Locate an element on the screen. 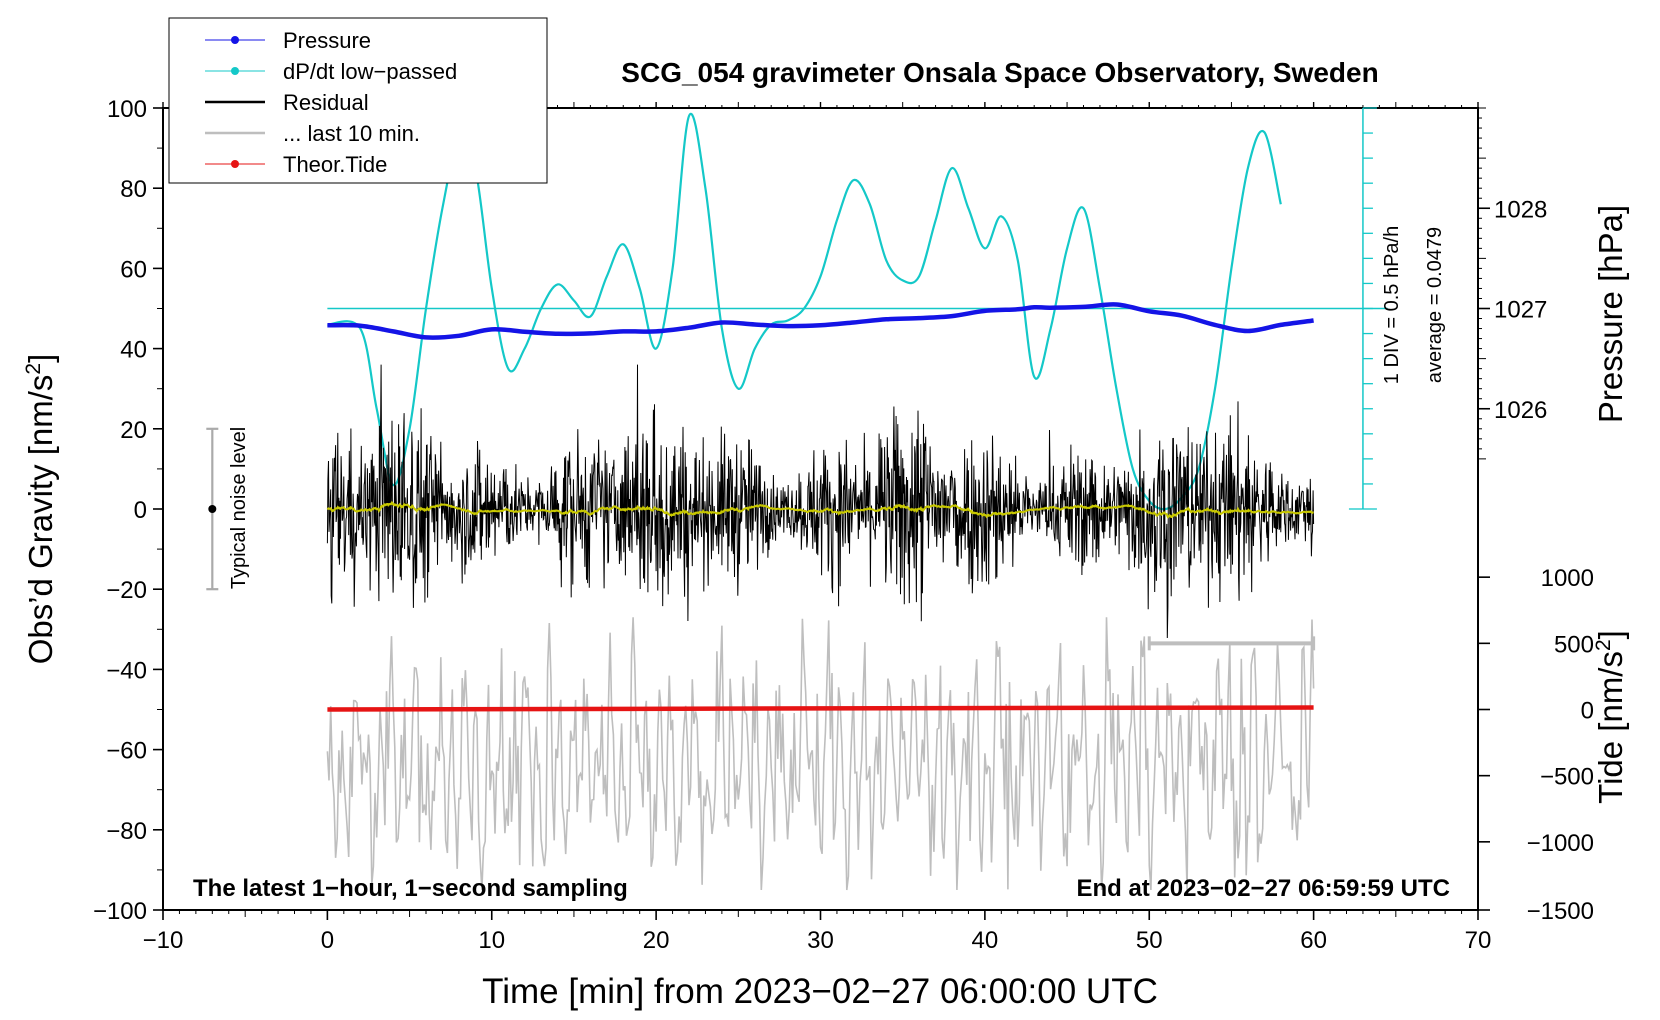 This screenshot has width=1660, height=1020. y-axis-label-close: ] is located at coordinates (40, 358).